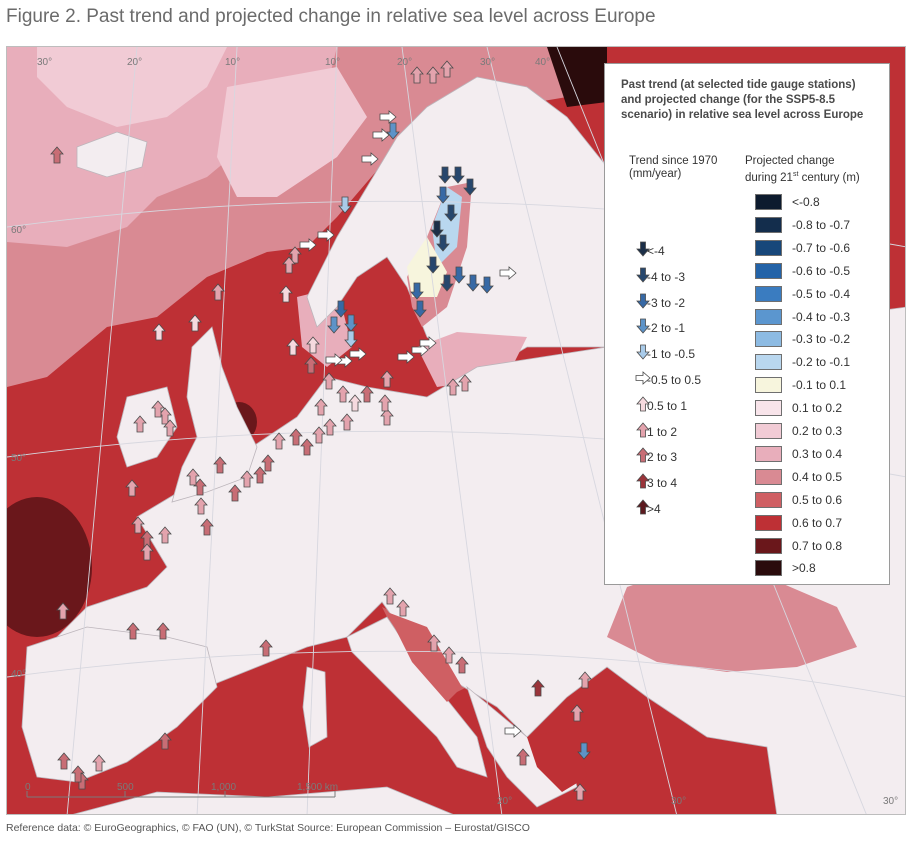 The height and width of the screenshot is (845, 911). Describe the element at coordinates (673, 161) in the screenshot. I see `trend-heading-line1: Trend since 1970` at that location.